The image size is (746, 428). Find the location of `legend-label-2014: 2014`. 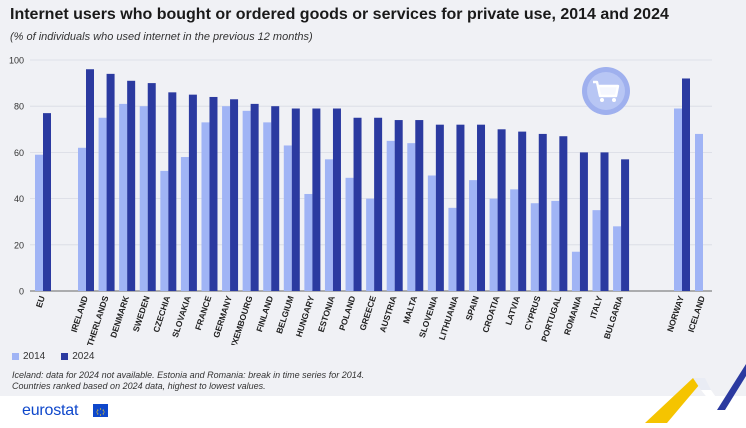

legend-label-2014: 2014 is located at coordinates (34, 356).